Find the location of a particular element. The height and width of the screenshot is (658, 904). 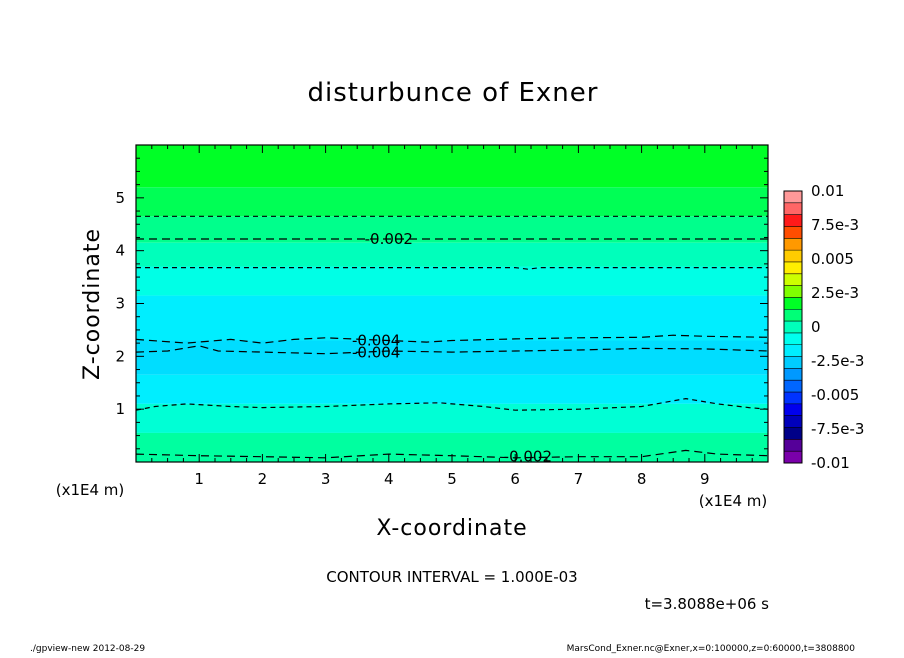

contour-label-4: -0.004 is located at coordinates (376, 353).